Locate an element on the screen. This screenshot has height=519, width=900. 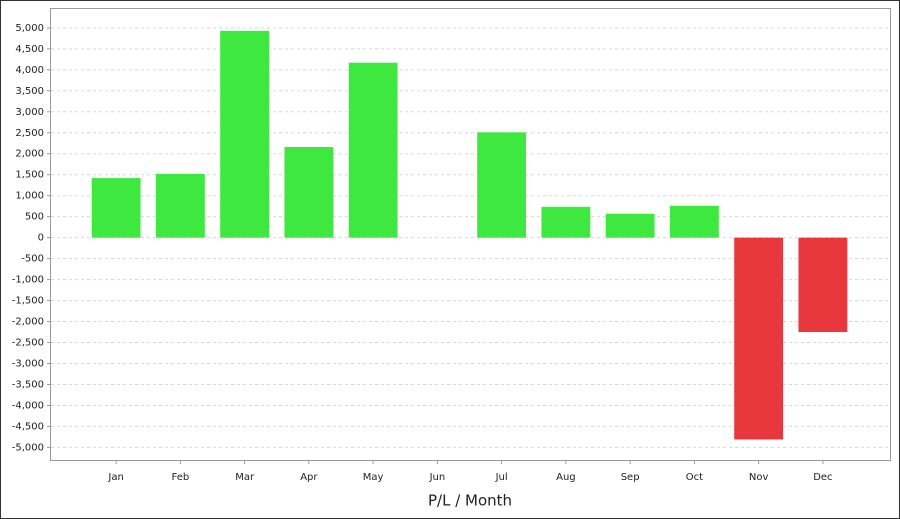
y-tick-label: -5,000 is located at coordinates (28, 447).